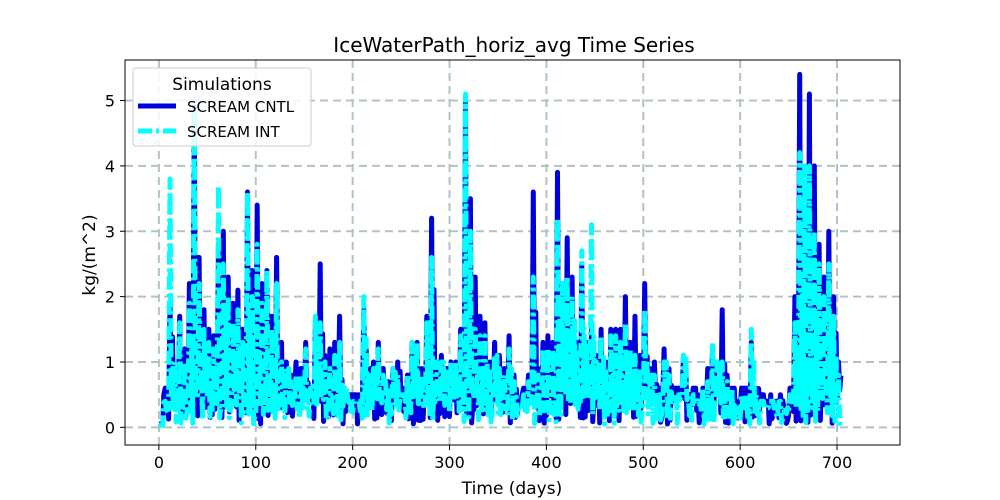 The height and width of the screenshot is (500, 1000). I want to click on legend: Simulations SCREAM CNTL SCREAM INT, so click(222, 107).